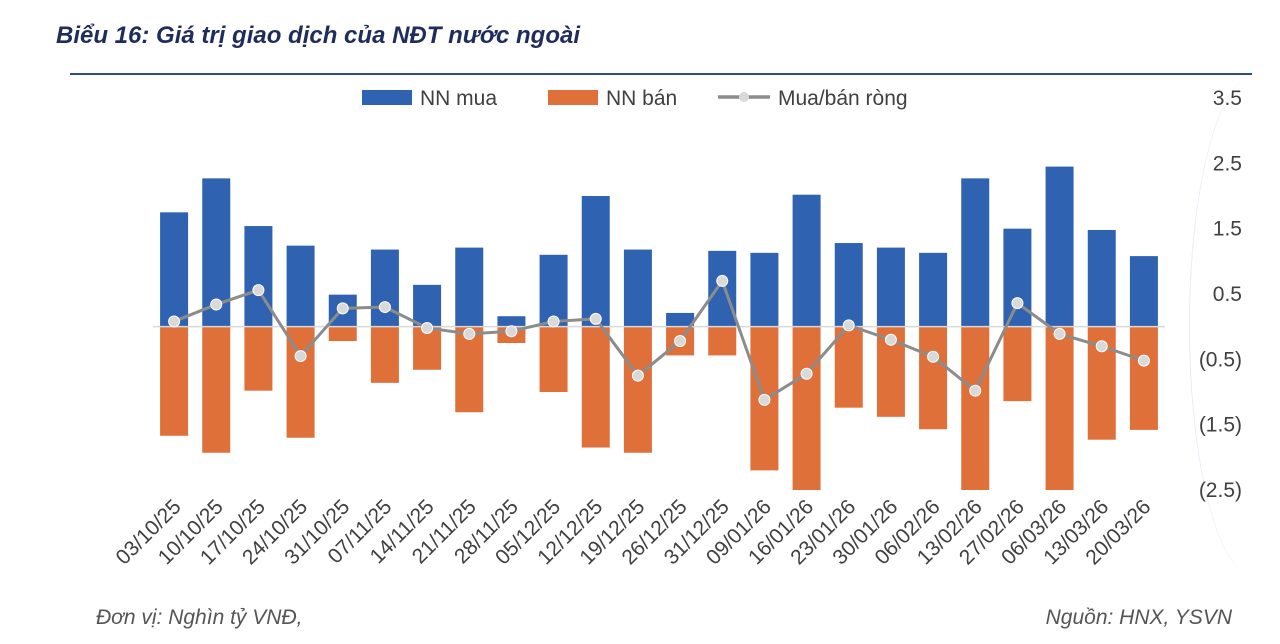 This screenshot has height=644, width=1280. What do you see at coordinates (573, 97) in the screenshot?
I see `legend-swatch-sell` at bounding box center [573, 97].